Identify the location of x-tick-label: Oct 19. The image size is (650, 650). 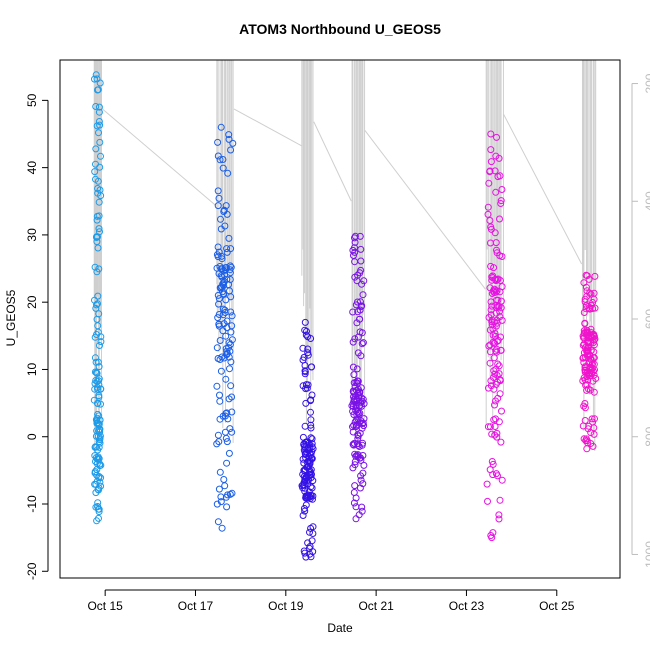
(286, 606).